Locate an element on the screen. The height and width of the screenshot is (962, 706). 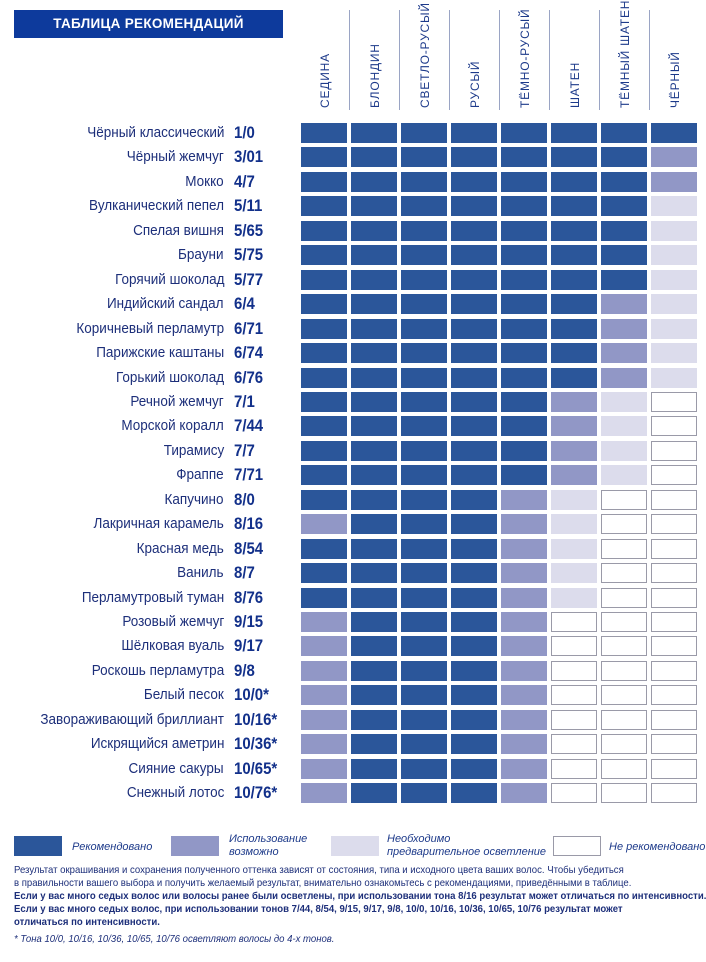
shade-name: Парижские каштаны is located at coordinates (160, 353).